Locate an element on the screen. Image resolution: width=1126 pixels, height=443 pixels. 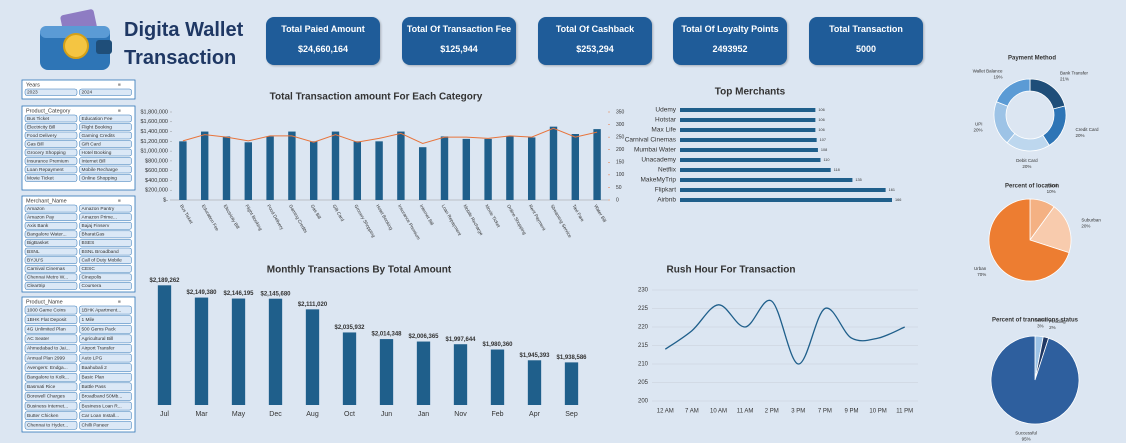
slicer-item-label: Bajaj Finserv is located at coordinates (96, 226).